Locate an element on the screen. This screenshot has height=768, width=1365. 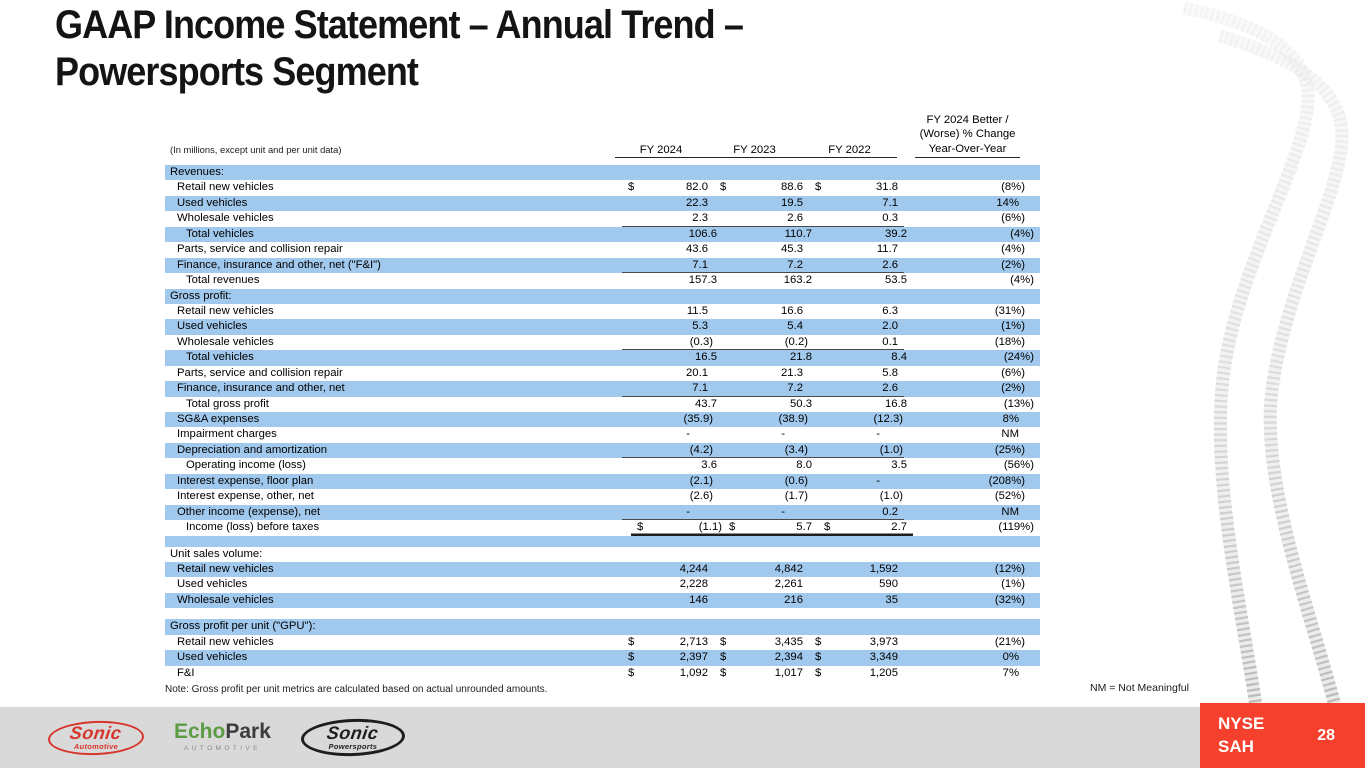
cell-value: (4.2) is located at coordinates (701, 449).